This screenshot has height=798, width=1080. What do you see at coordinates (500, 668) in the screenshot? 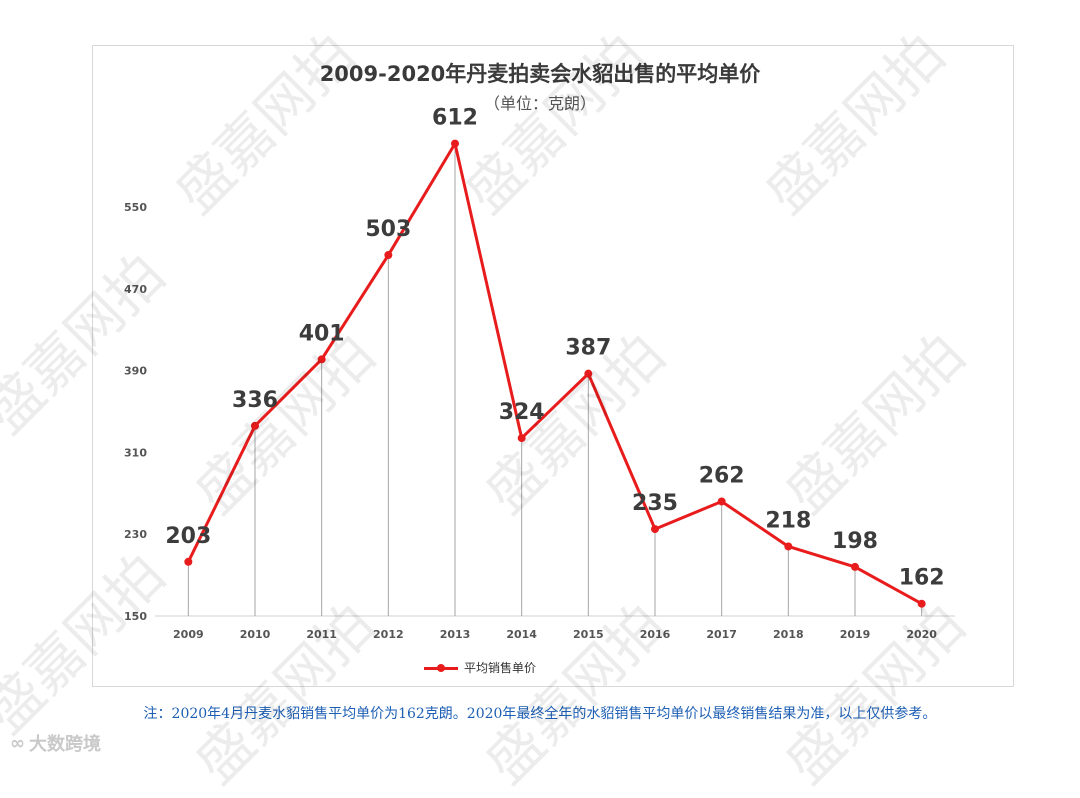
I see `legend-label: 平均销售单价` at bounding box center [500, 668].